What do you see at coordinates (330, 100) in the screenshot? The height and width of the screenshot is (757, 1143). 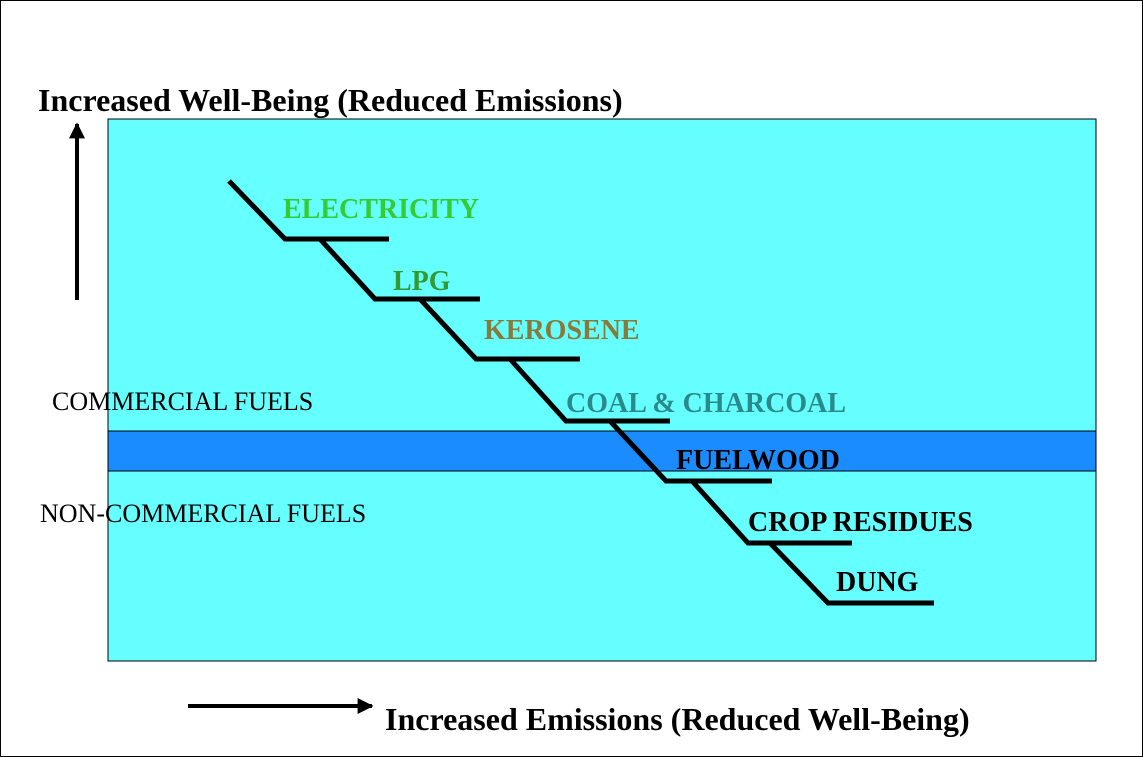 I see `title: Increased Well-Being (Reduced Emissions)` at bounding box center [330, 100].